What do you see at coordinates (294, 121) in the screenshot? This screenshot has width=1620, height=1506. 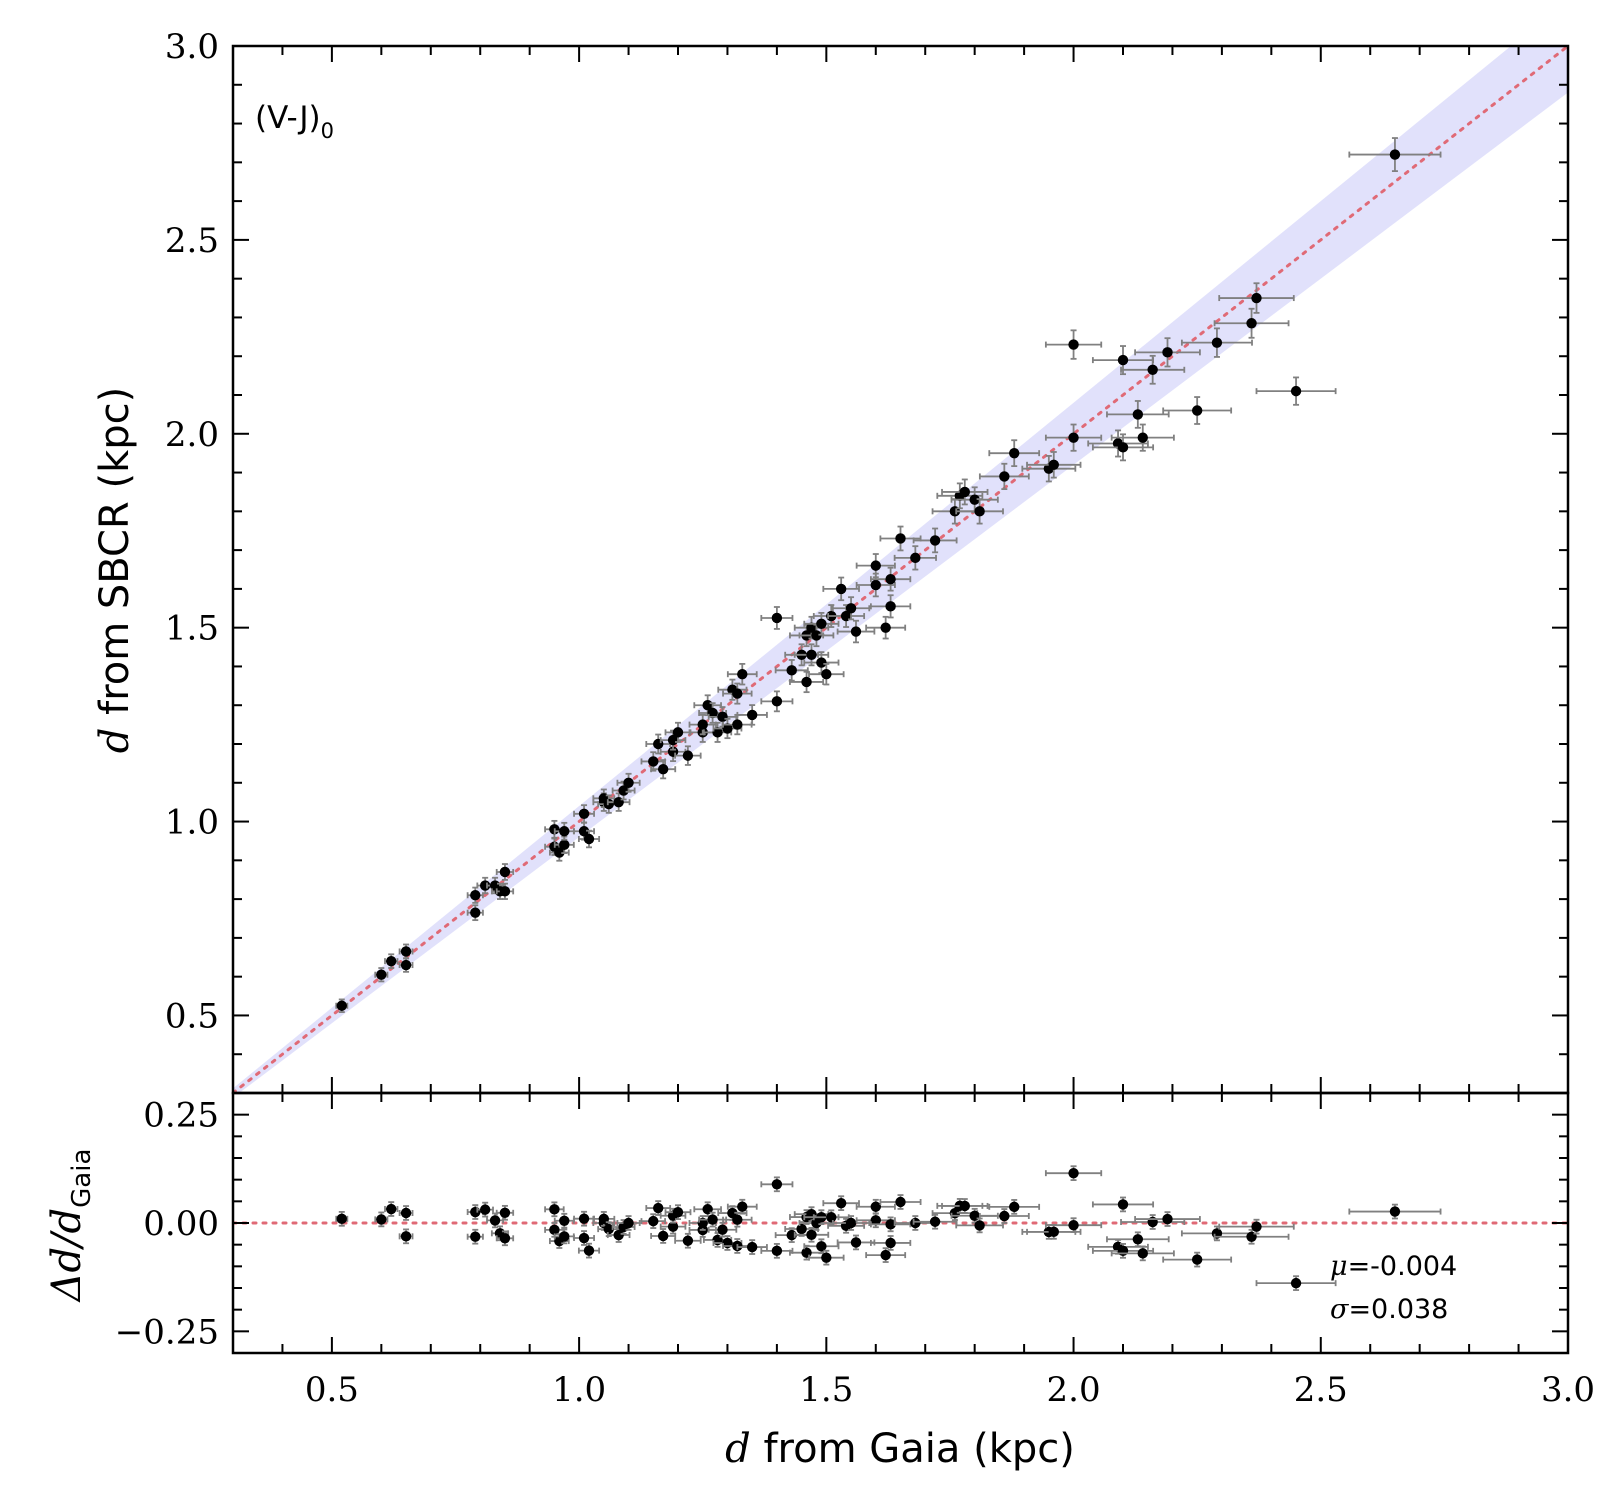 I see `panel-annotation: (V-J)0` at bounding box center [294, 121].